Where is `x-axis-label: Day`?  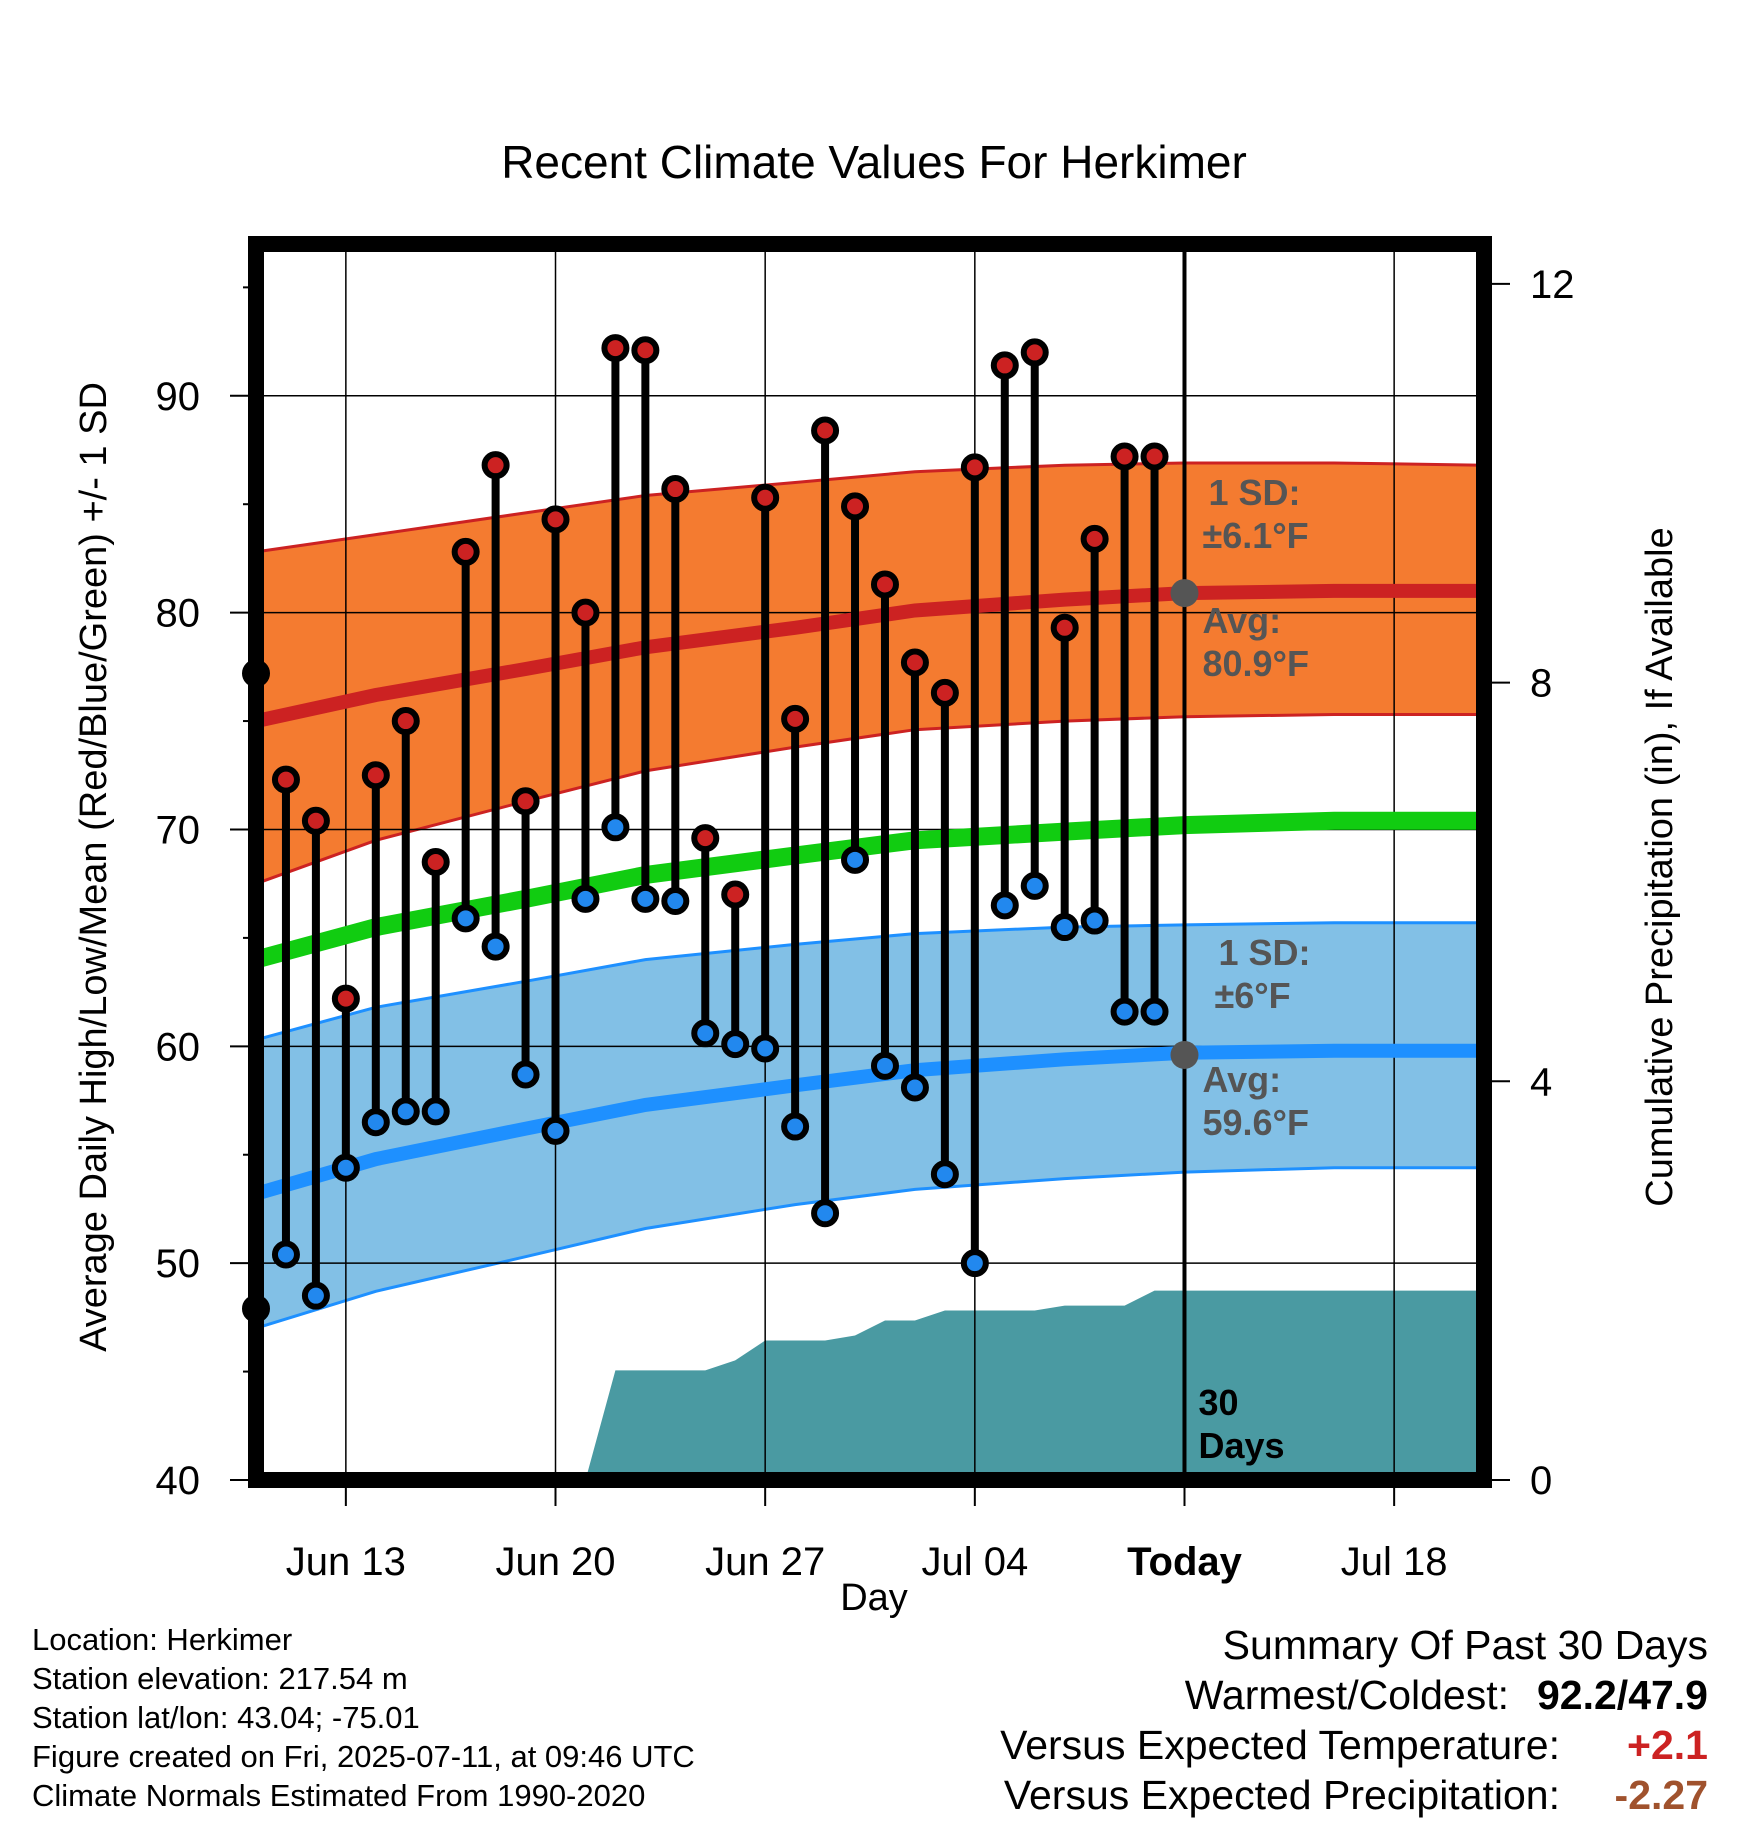 x-axis-label: Day is located at coordinates (874, 1598).